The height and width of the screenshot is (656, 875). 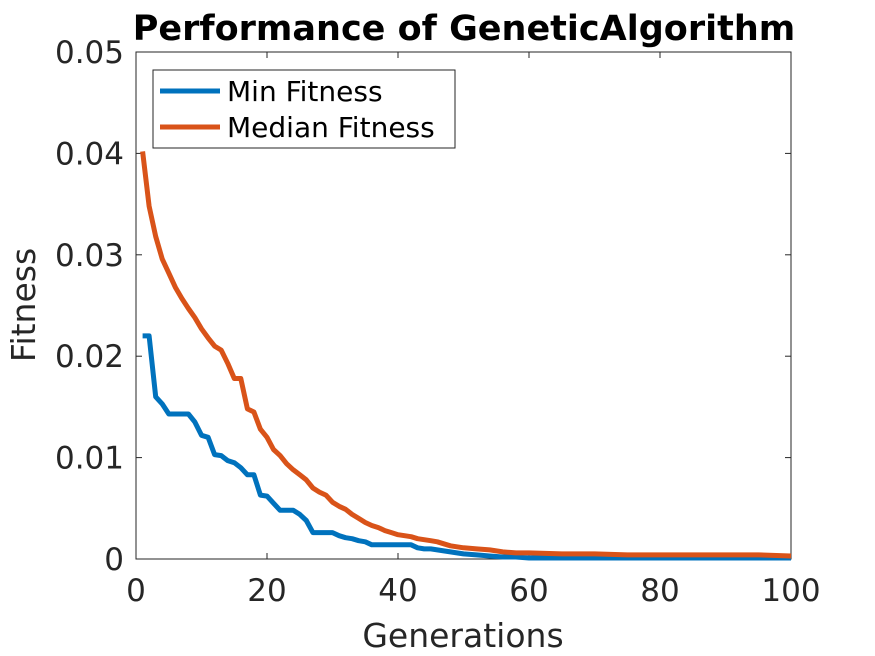 What do you see at coordinates (89, 357) in the screenshot?
I see `y-tick-label: 0.02` at bounding box center [89, 357].